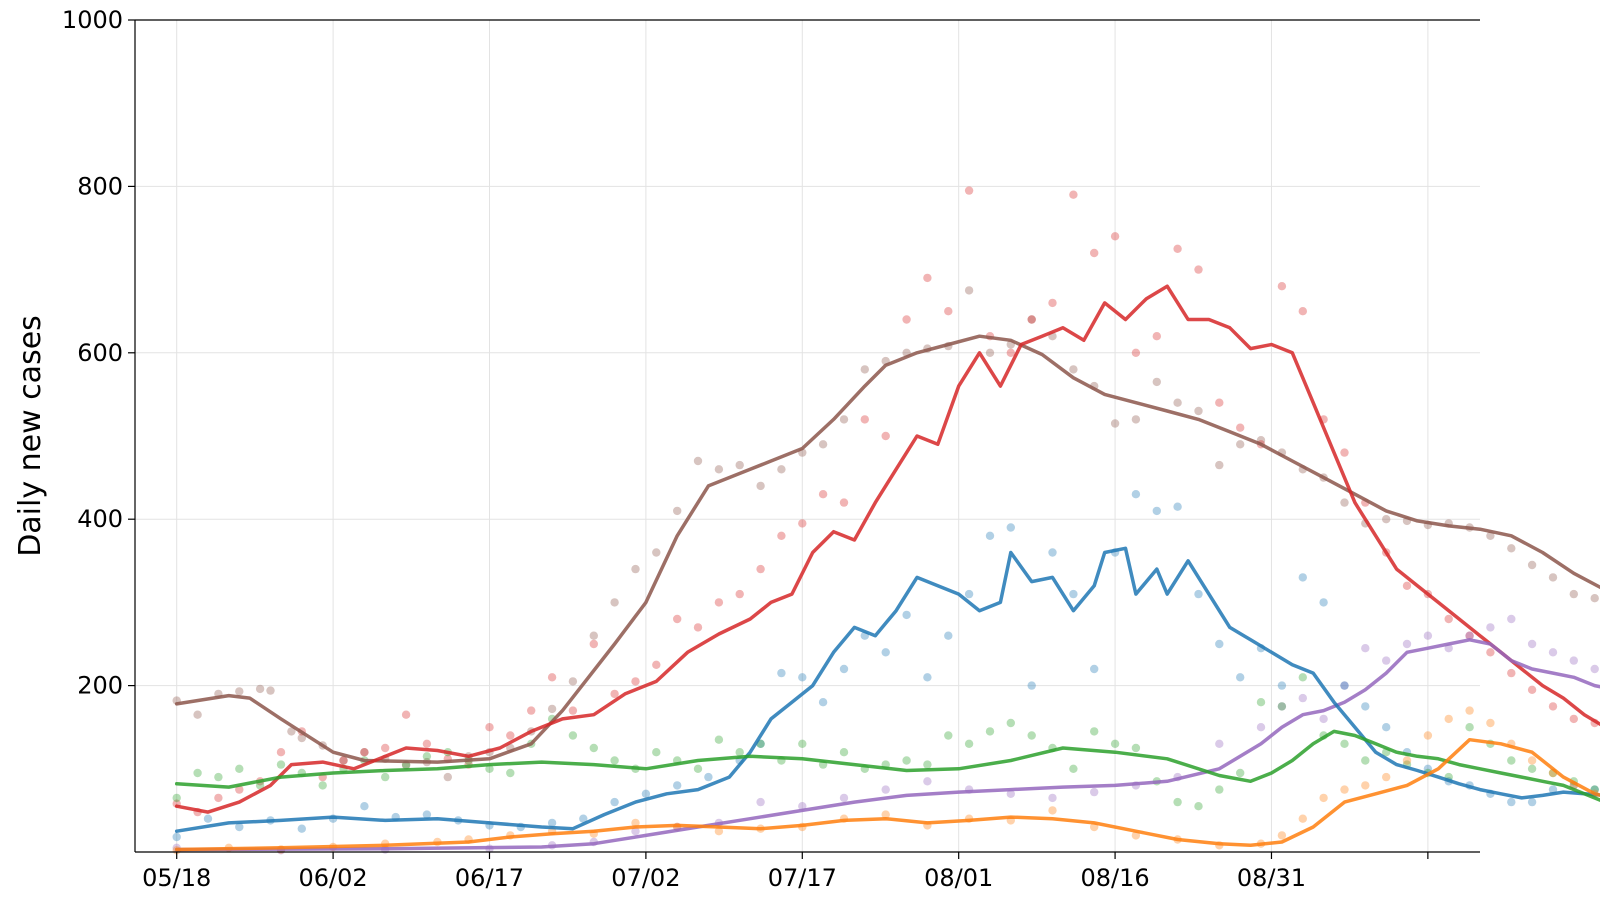  What do you see at coordinates (98, 353) in the screenshot?
I see `y-axis-ticks: 200 400 600 800 1000` at bounding box center [98, 353].